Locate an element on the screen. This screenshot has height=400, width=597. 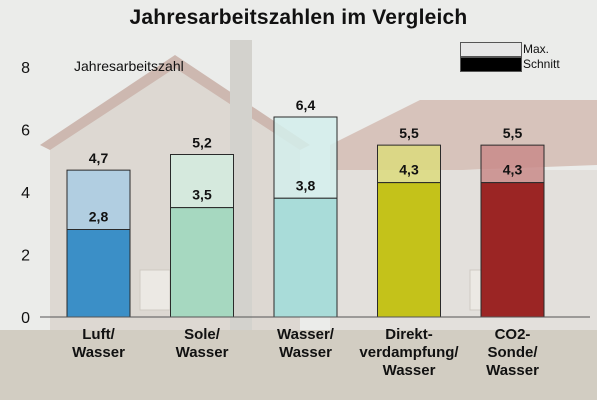
y-axis-label: Jahresarbeitszahl is located at coordinates (129, 66).